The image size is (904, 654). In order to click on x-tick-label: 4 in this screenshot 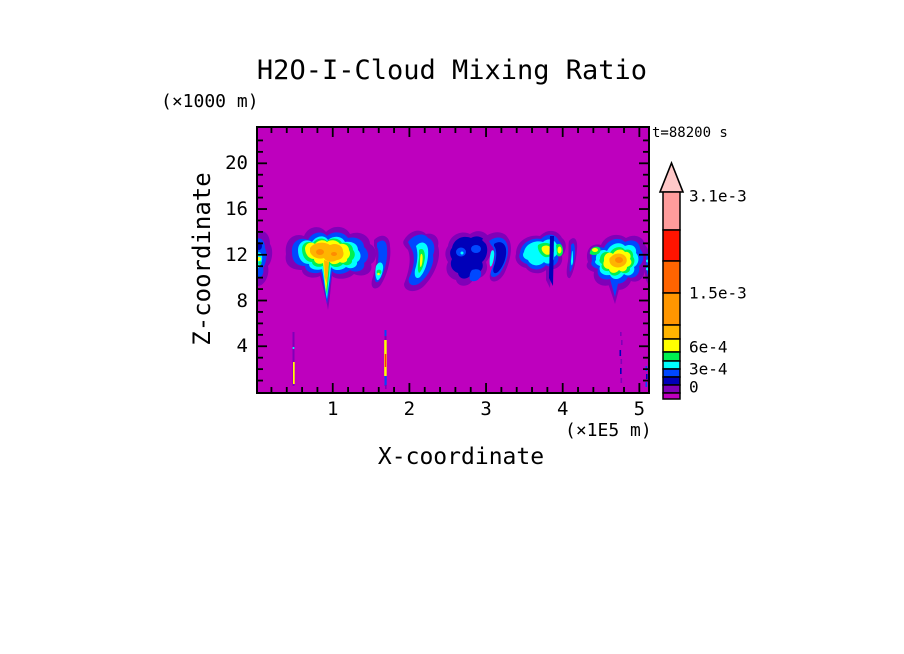, I will do `click(562, 409)`.